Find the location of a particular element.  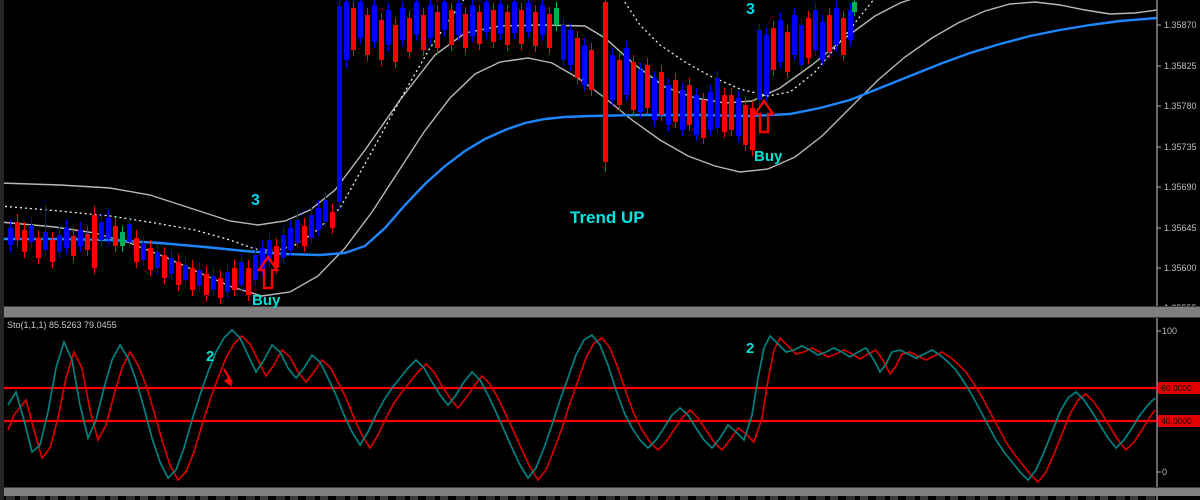

price-axis-label: 1.35780 is located at coordinates (1180, 106).